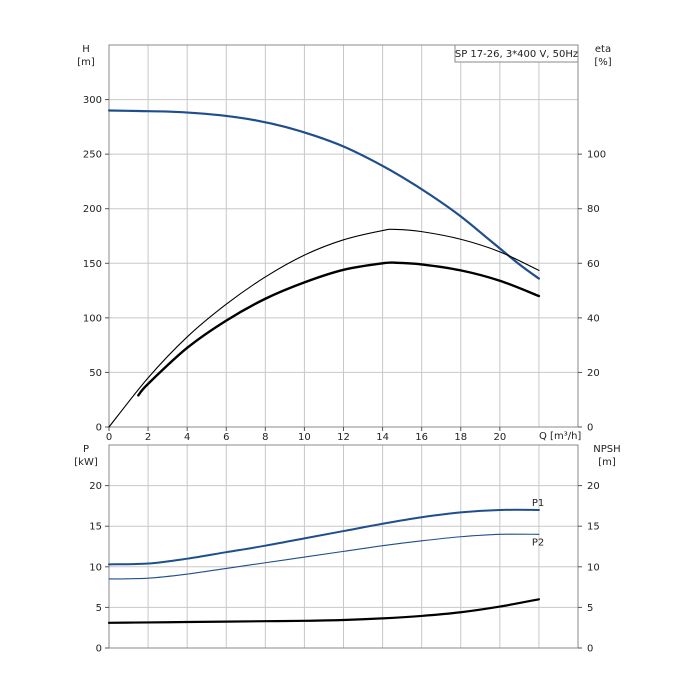  What do you see at coordinates (92, 318) in the screenshot?
I see `left-tick-label: 100` at bounding box center [92, 318].